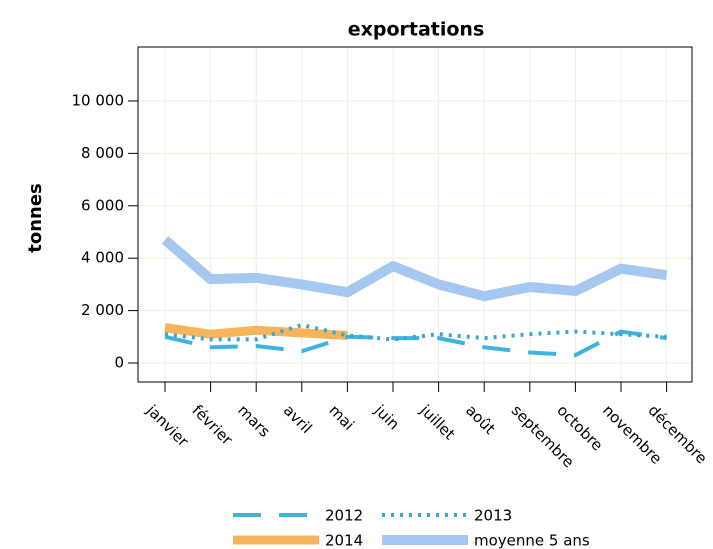 This screenshot has width=713, height=549. Describe the element at coordinates (344, 540) in the screenshot. I see `legend-label: 2014` at that location.